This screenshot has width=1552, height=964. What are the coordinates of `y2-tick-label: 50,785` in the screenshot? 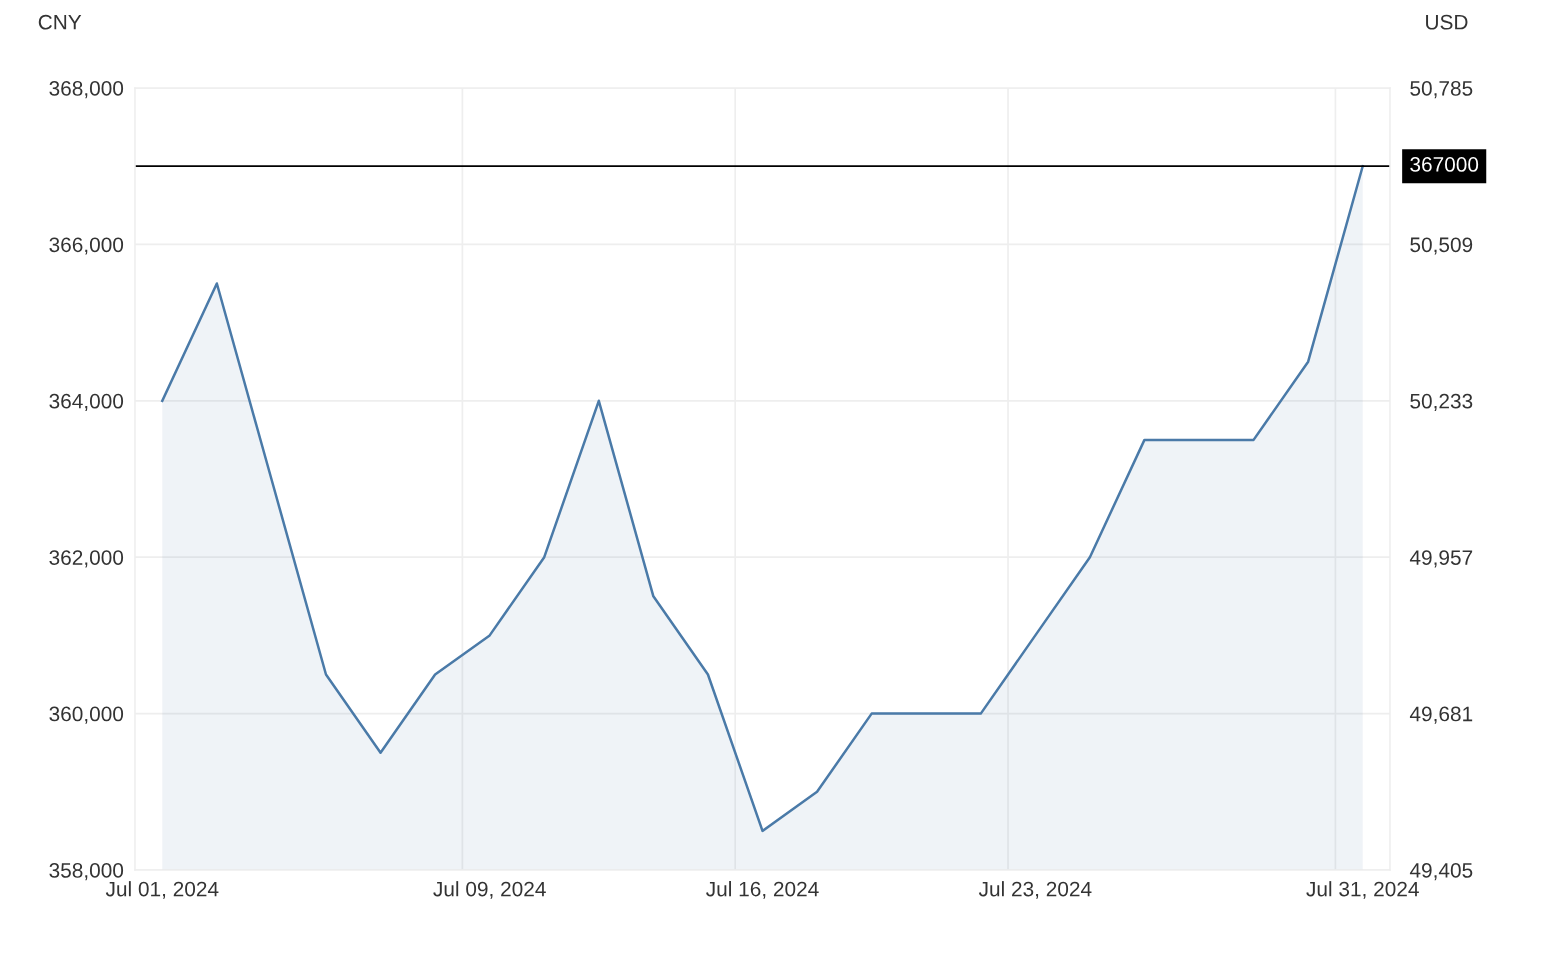 It's located at (1441, 90).